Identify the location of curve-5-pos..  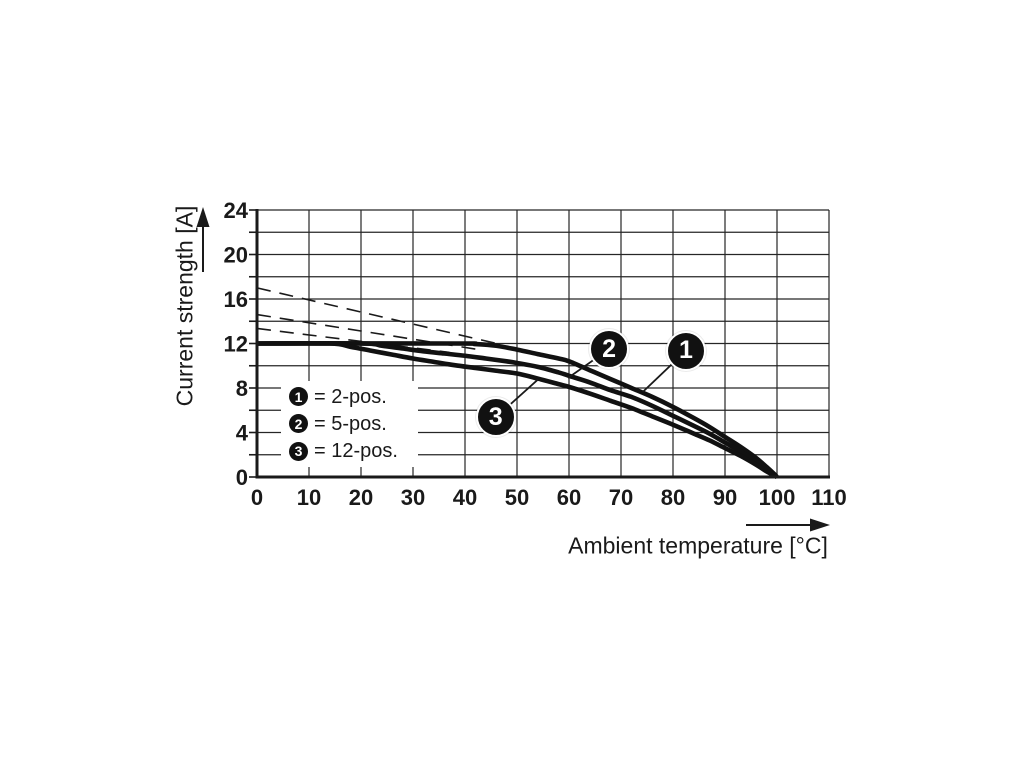
(517, 410).